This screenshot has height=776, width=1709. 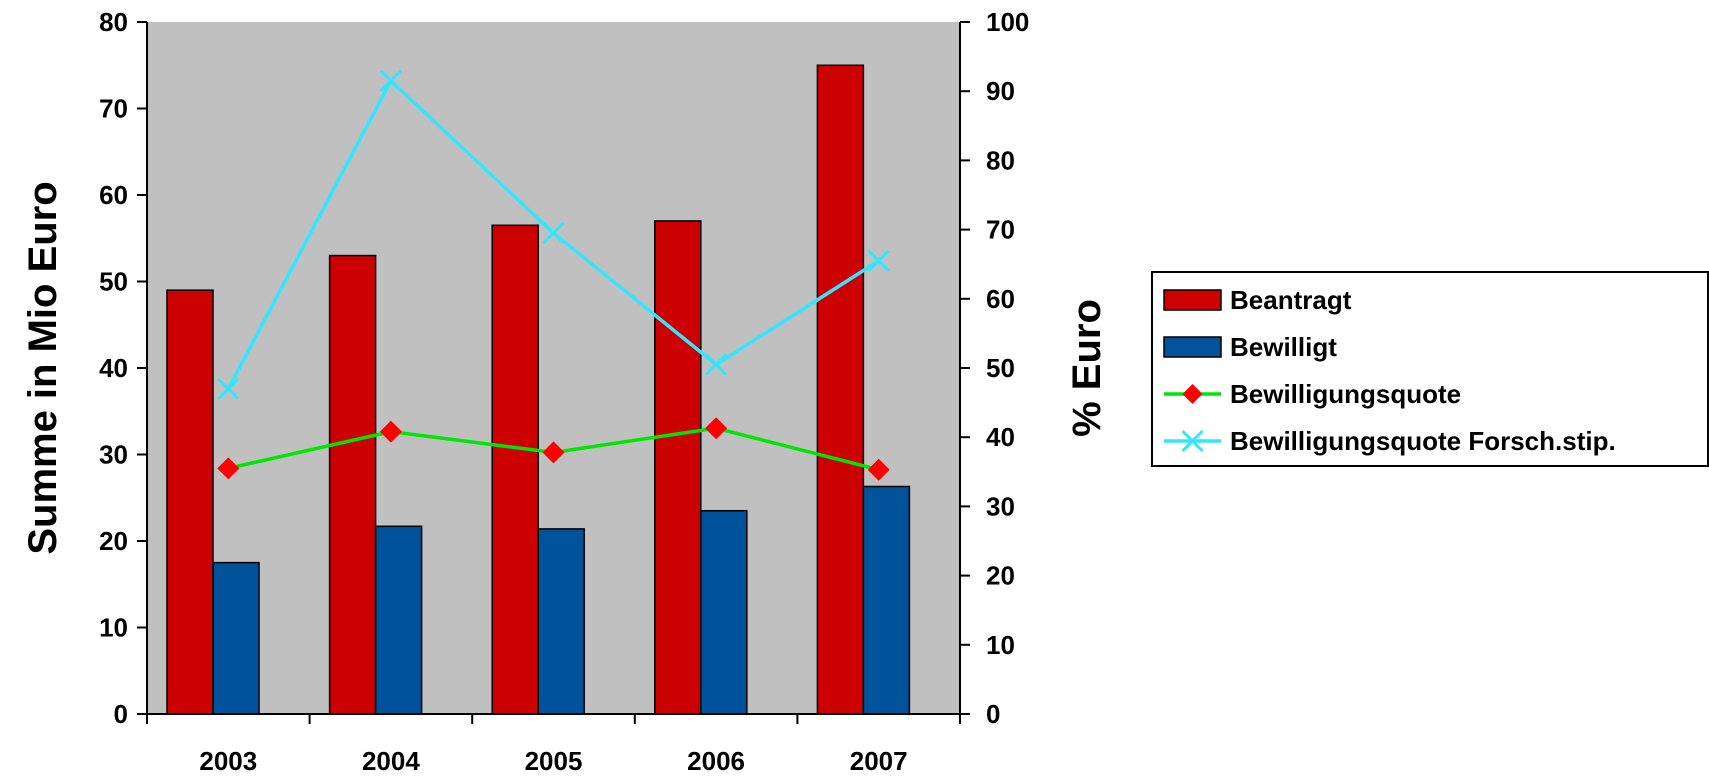 I want to click on x-tick-label-2007: 2007, so click(x=879, y=761).